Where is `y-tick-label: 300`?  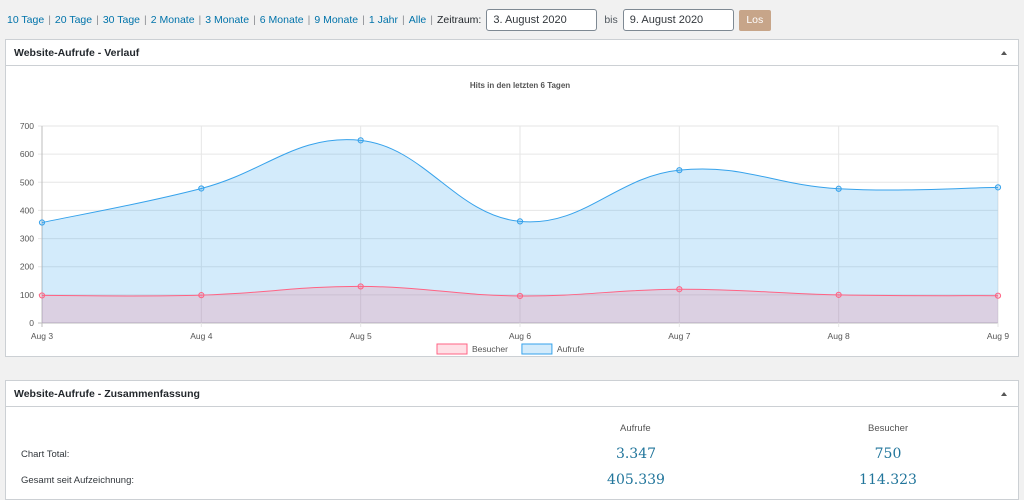
y-tick-label: 300 is located at coordinates (27, 239).